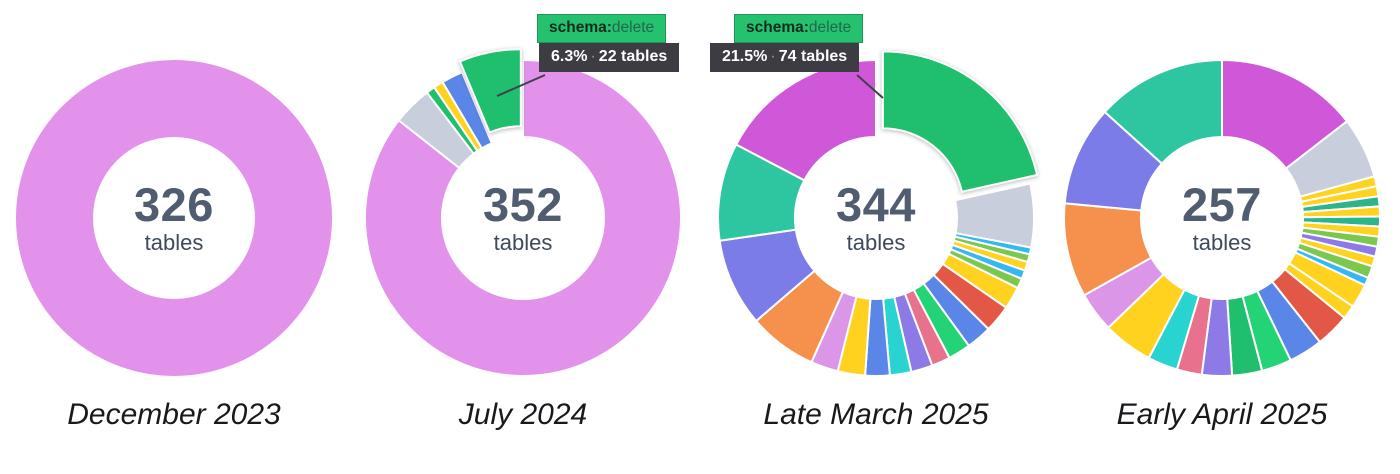 The height and width of the screenshot is (474, 1400). Describe the element at coordinates (745, 56) in the screenshot. I see `tooltip-percent: 21.5%` at that location.